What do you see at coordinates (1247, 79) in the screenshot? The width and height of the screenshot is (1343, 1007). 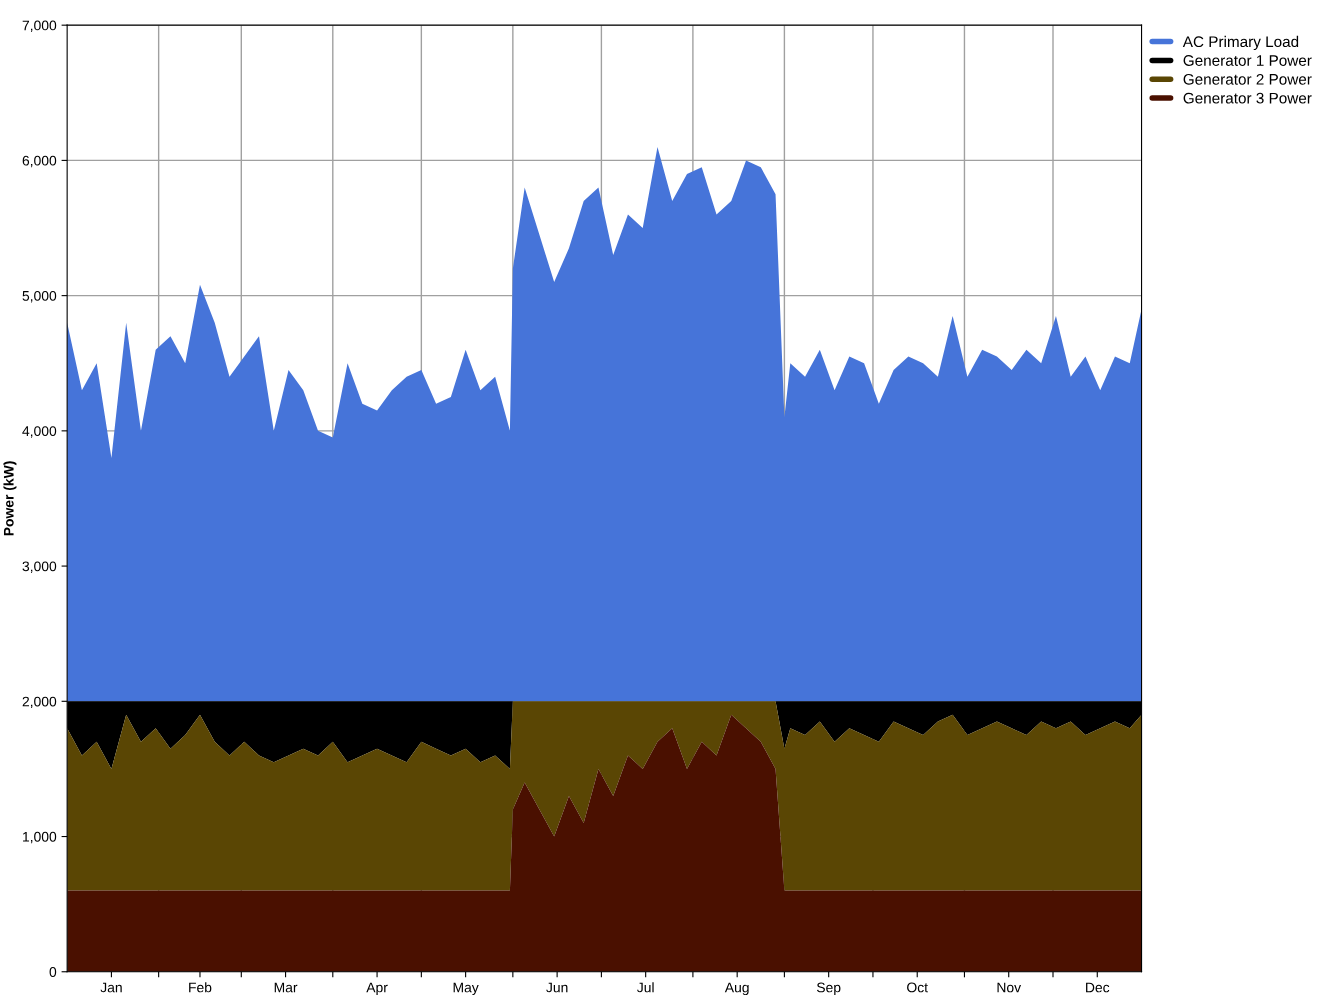 I see `legend-label: Generator 2 Power` at bounding box center [1247, 79].